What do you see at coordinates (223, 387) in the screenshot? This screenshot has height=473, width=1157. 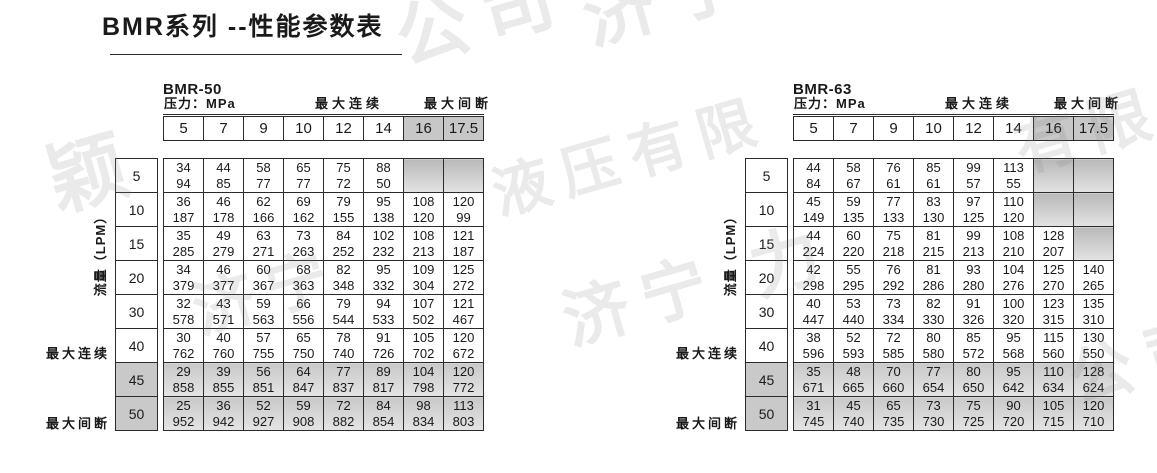 I see `value-bottom: 855` at bounding box center [223, 387].